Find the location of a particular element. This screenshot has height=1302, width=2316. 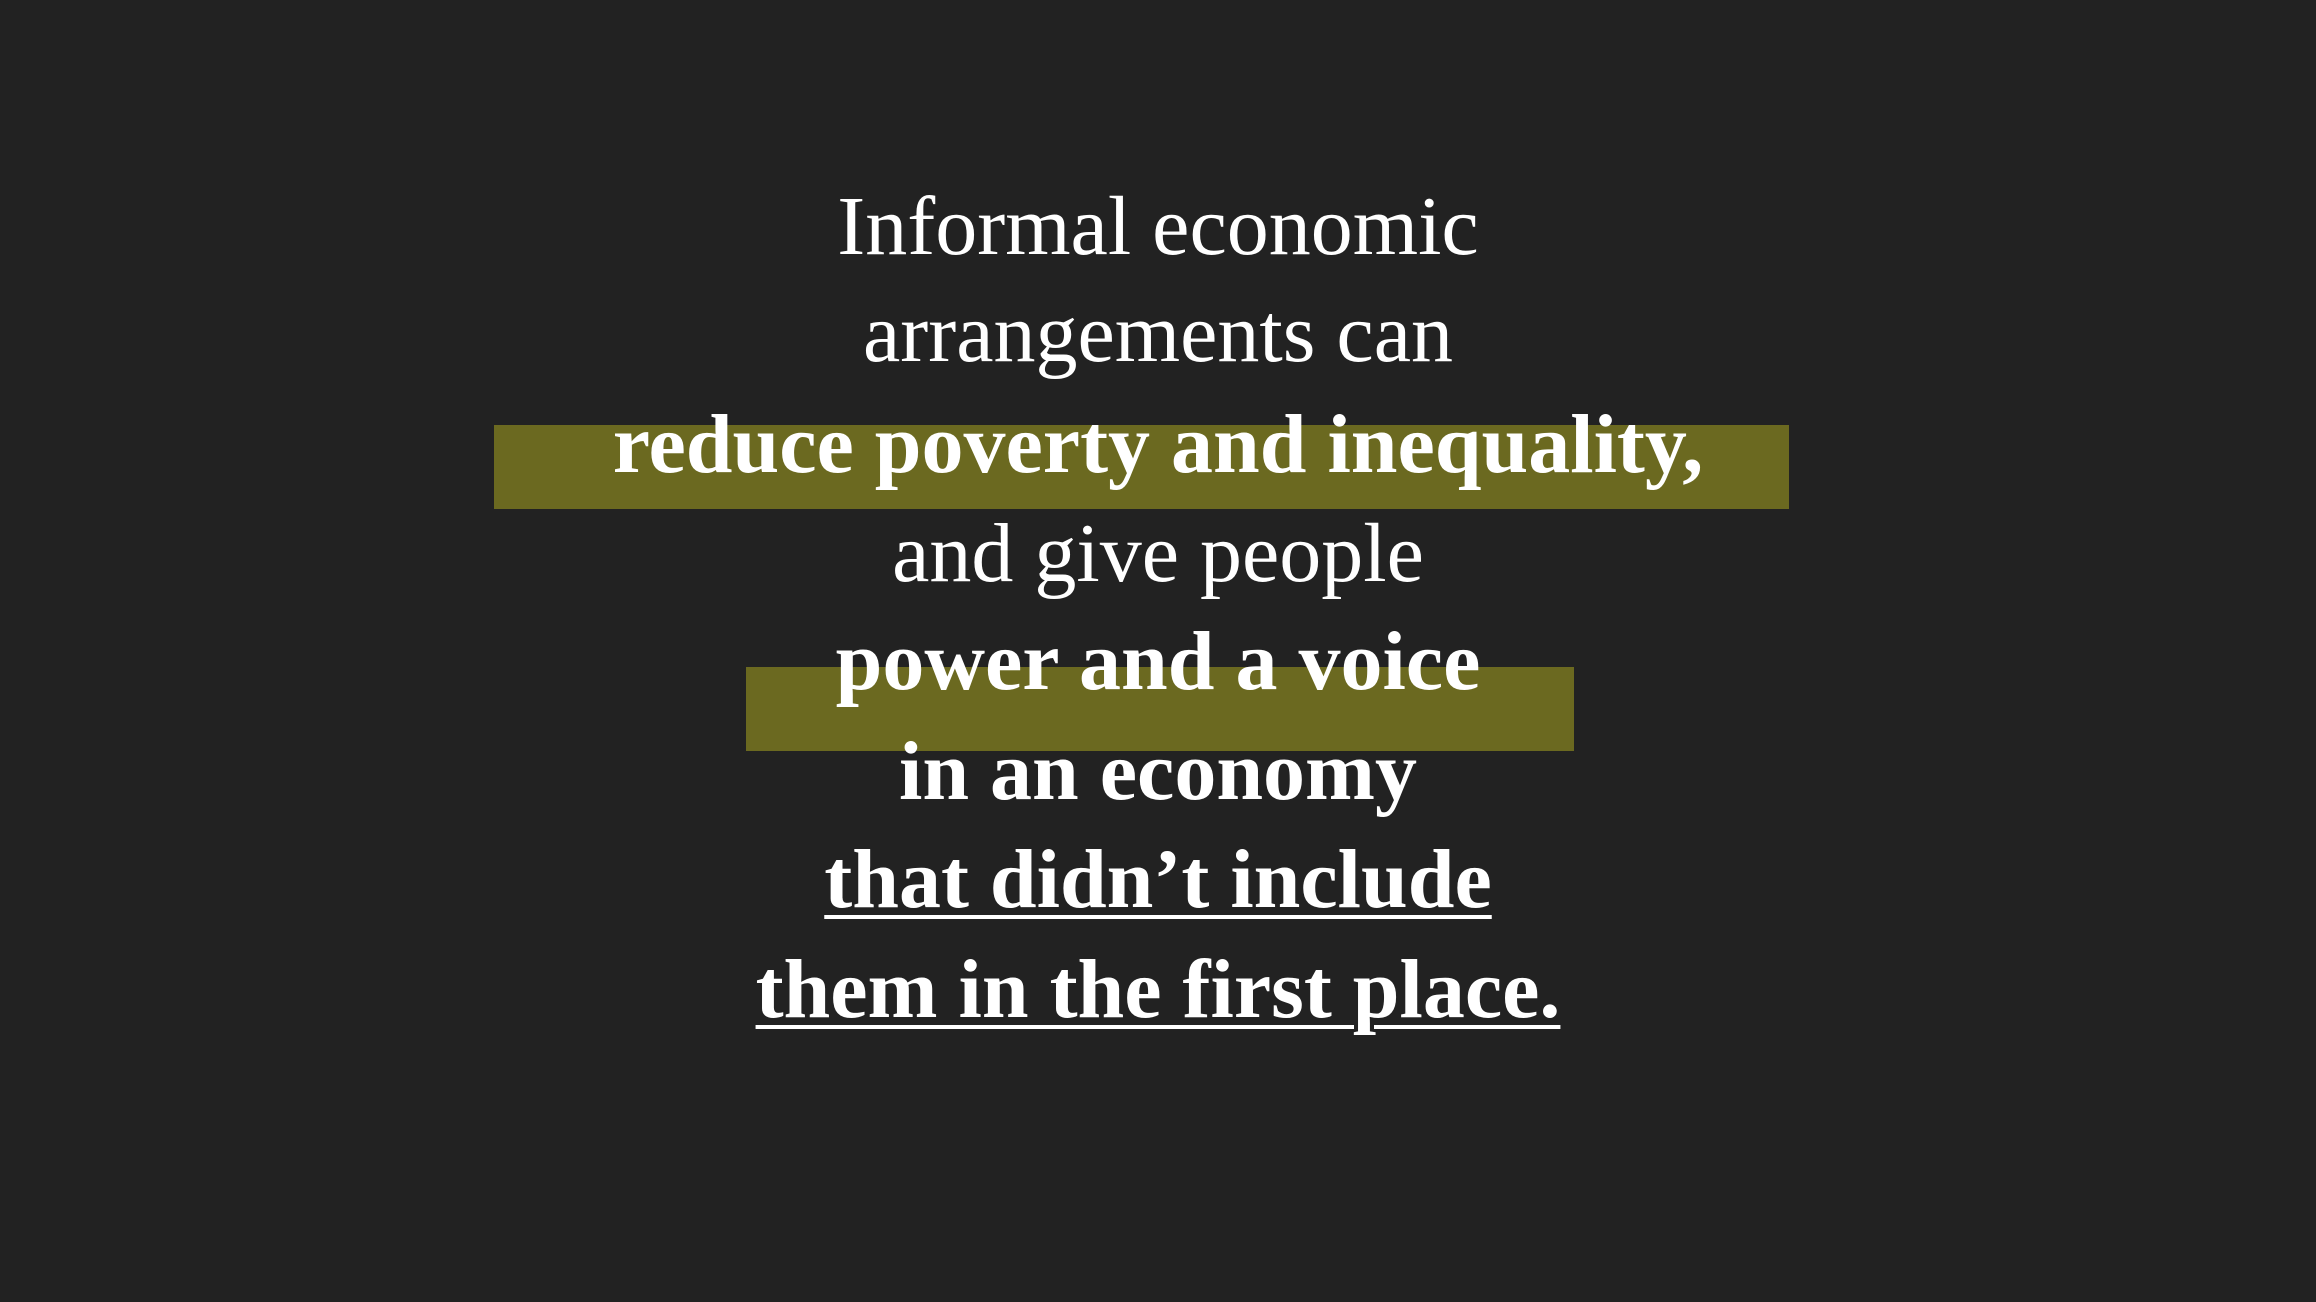

text-line-7-underlined: that didn’t include is located at coordinates (1158, 880).